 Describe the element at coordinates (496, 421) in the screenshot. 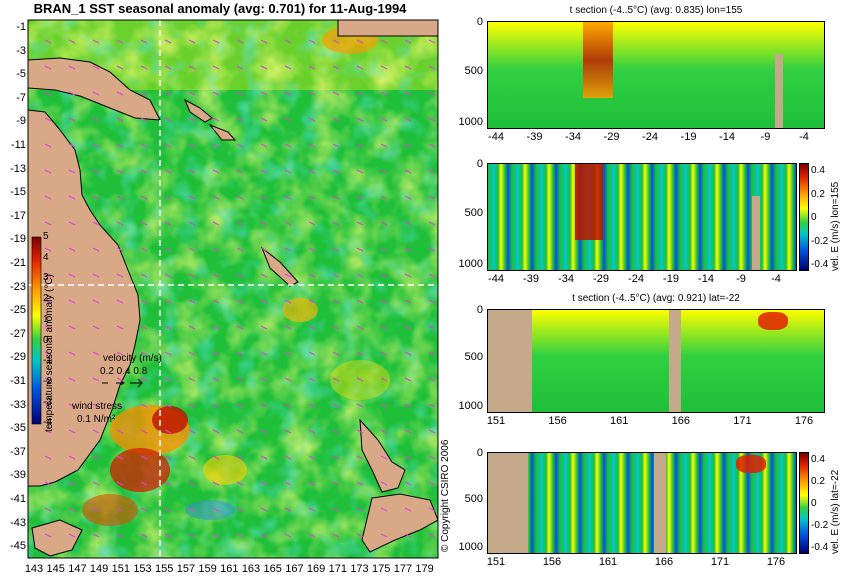

I see `panel-x-tick: 151` at that location.